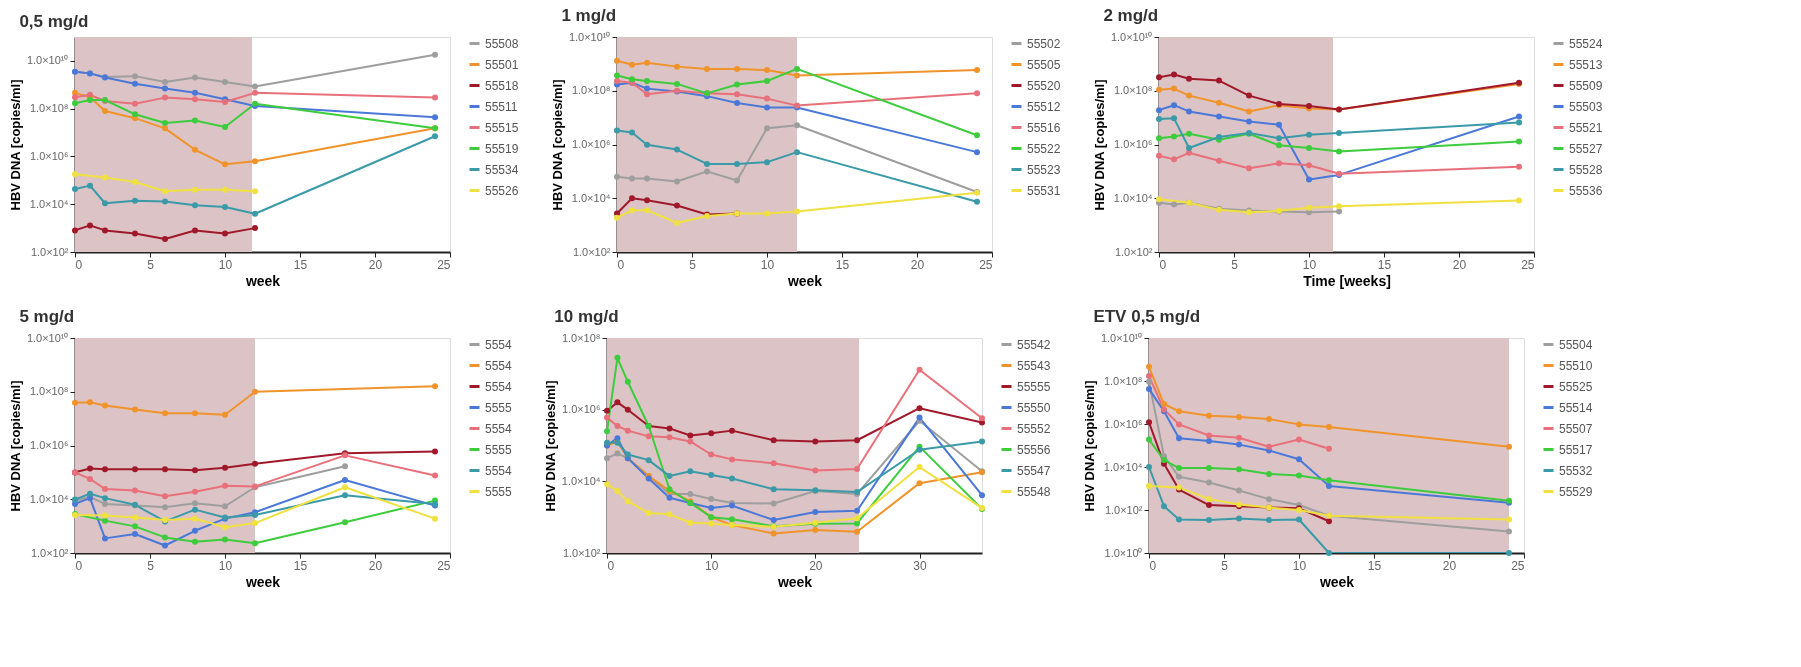 This screenshot has width=1801, height=667. I want to click on legend-label: 55555, so click(1034, 386).